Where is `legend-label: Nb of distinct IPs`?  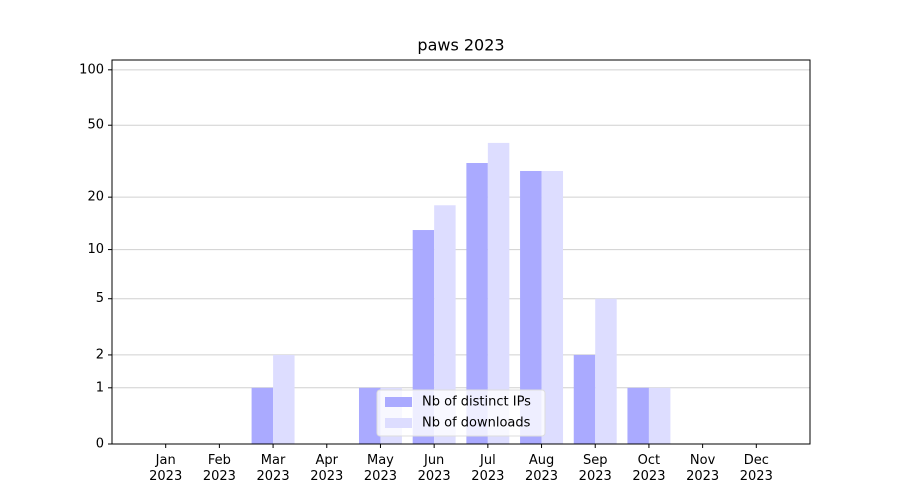 legend-label: Nb of distinct IPs is located at coordinates (476, 402).